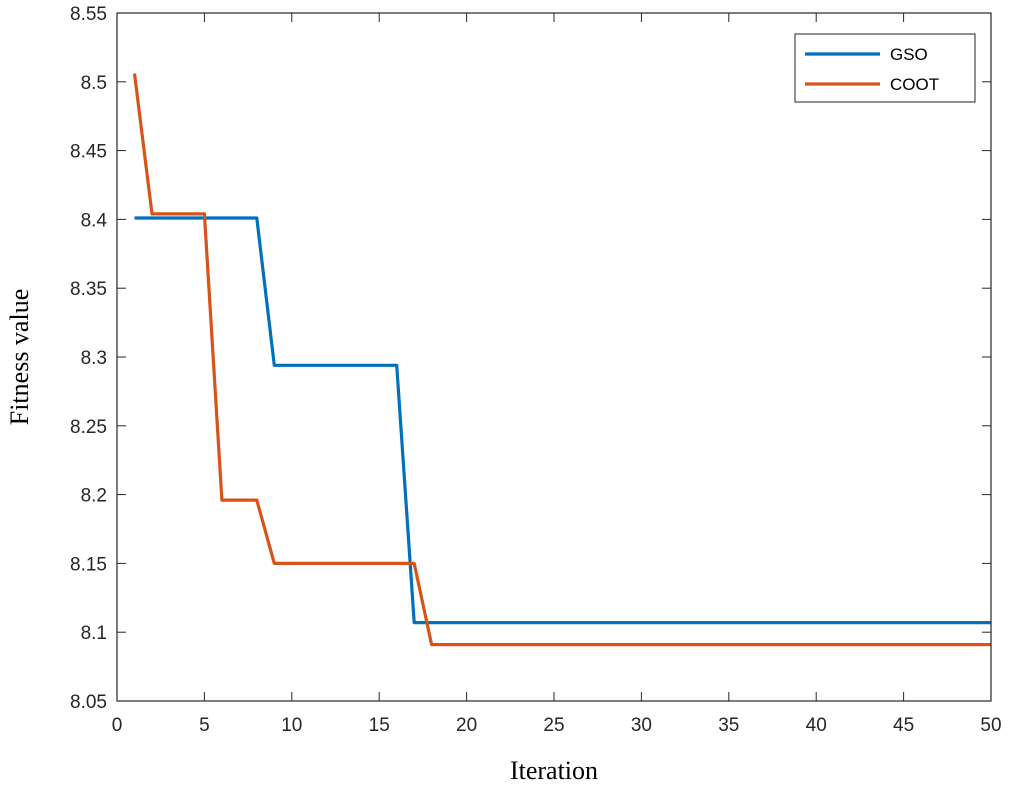  Describe the element at coordinates (88, 152) in the screenshot. I see `y-tick-label: 8.45` at that location.